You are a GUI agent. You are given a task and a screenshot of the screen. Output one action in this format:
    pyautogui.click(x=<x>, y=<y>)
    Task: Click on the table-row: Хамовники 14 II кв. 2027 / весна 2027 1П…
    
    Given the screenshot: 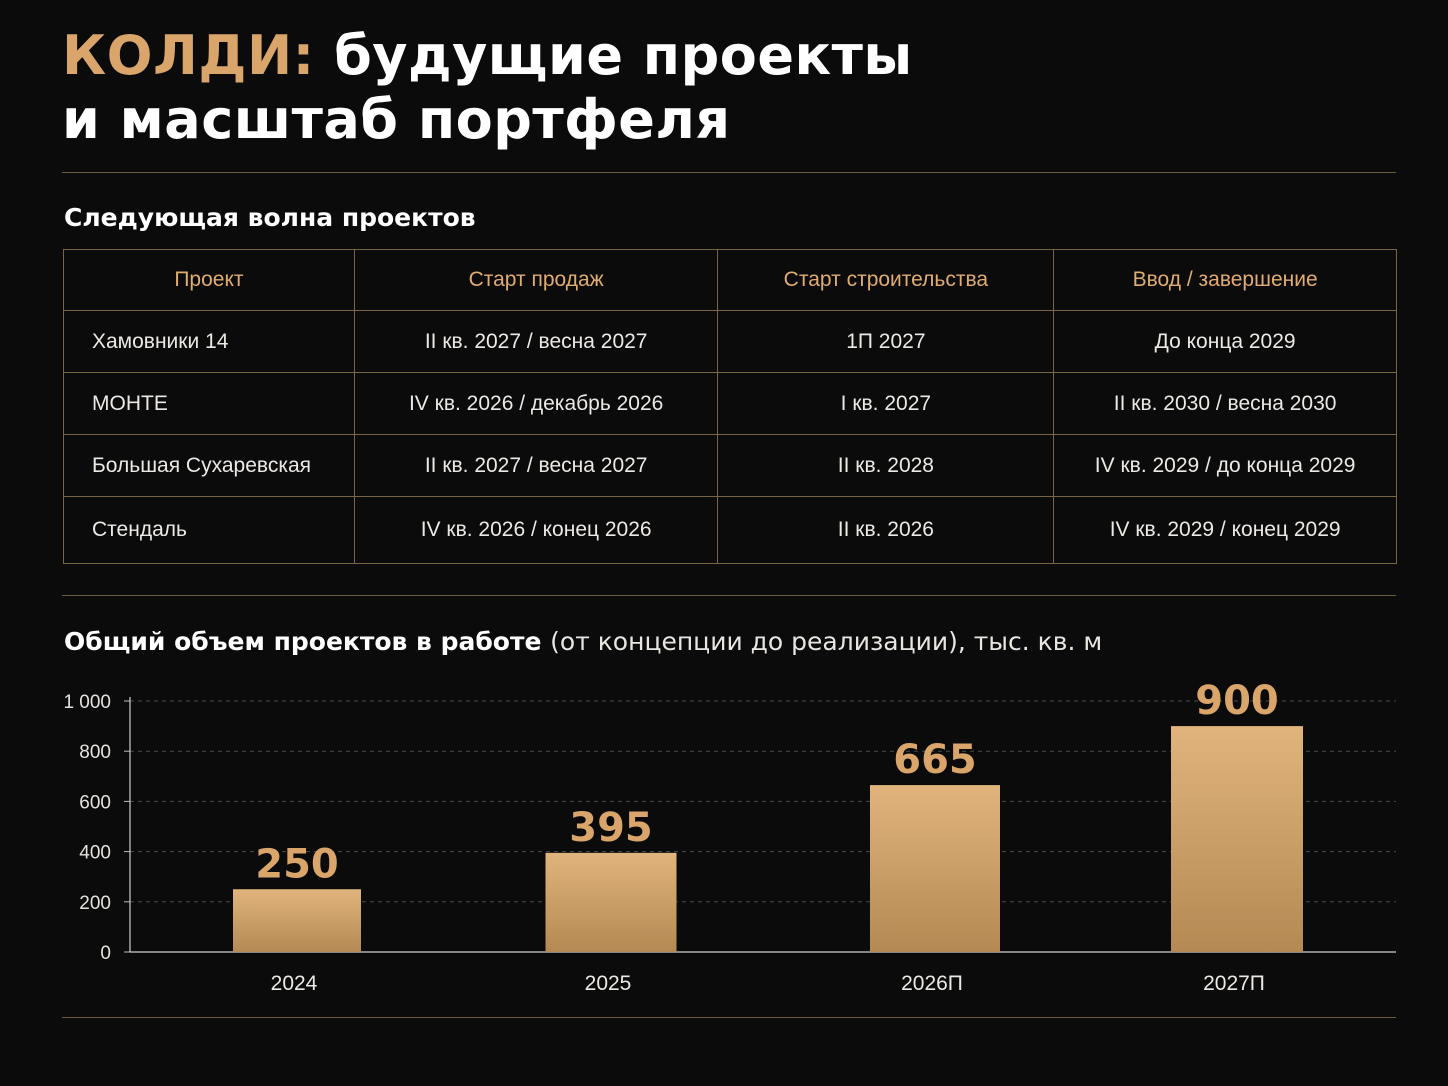 What is the action you would take?
    pyautogui.click(x=730, y=341)
    